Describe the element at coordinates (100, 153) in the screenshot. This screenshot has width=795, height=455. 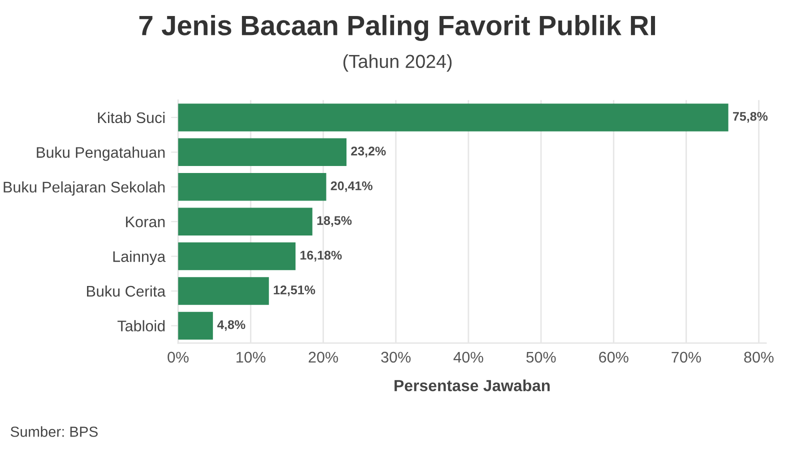
I see `y-tick-label: Buku Pengatahuan` at that location.